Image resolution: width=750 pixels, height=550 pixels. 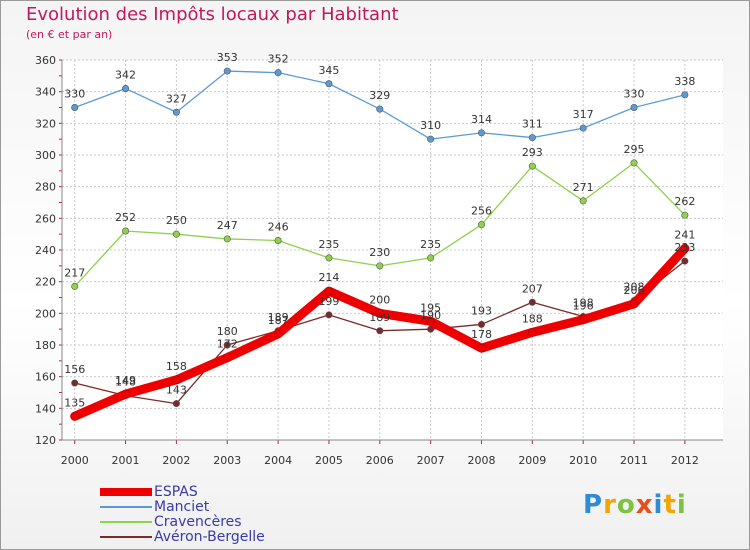 I want to click on chart-subtitle: (en € et par an), so click(x=69, y=34).